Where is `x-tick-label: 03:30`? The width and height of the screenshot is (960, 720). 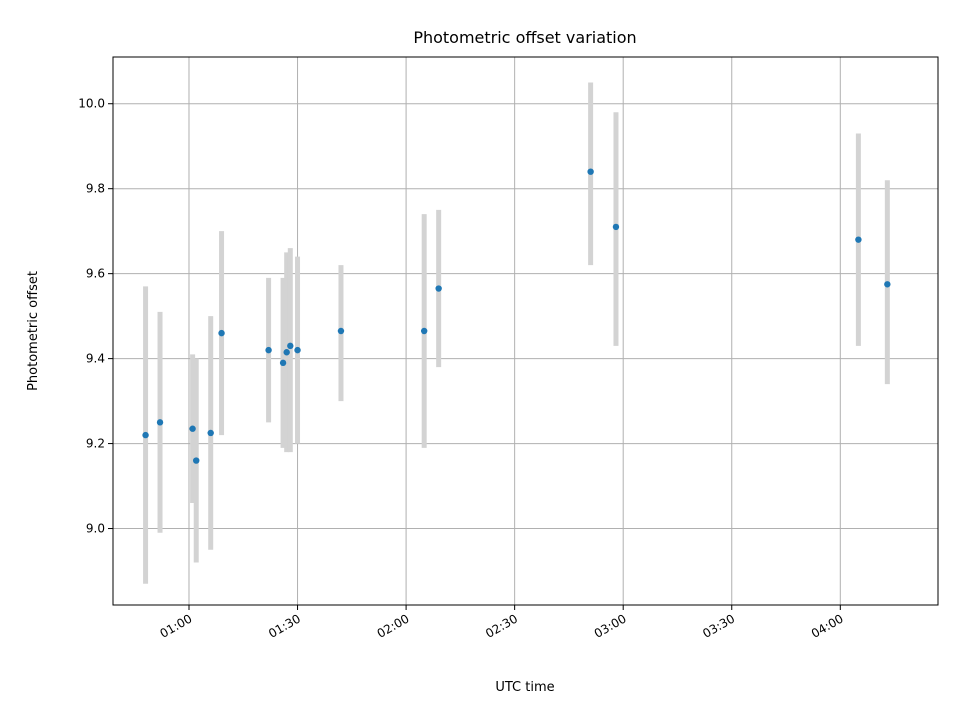
x-tick-label: 03:30 is located at coordinates (718, 625).